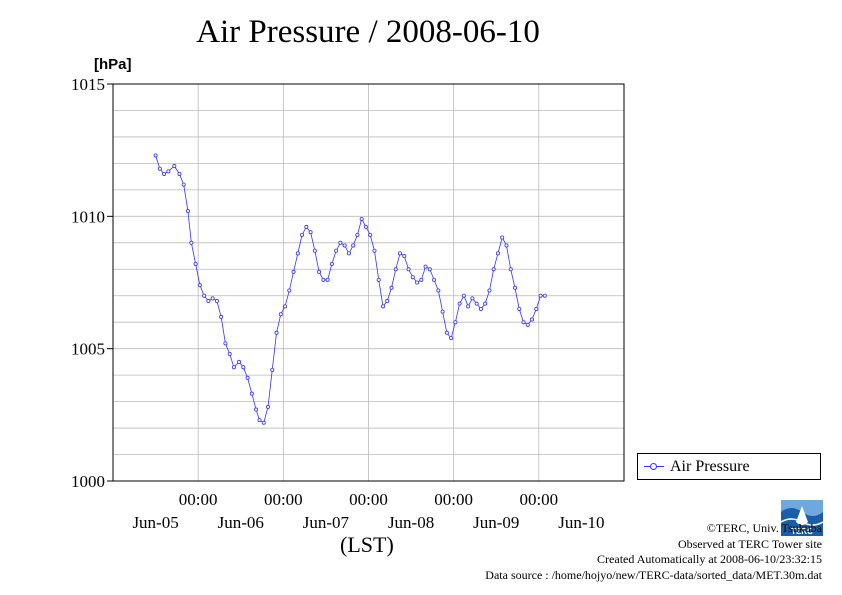  Describe the element at coordinates (367, 544) in the screenshot. I see `x-axis-label: (LST)` at that location.